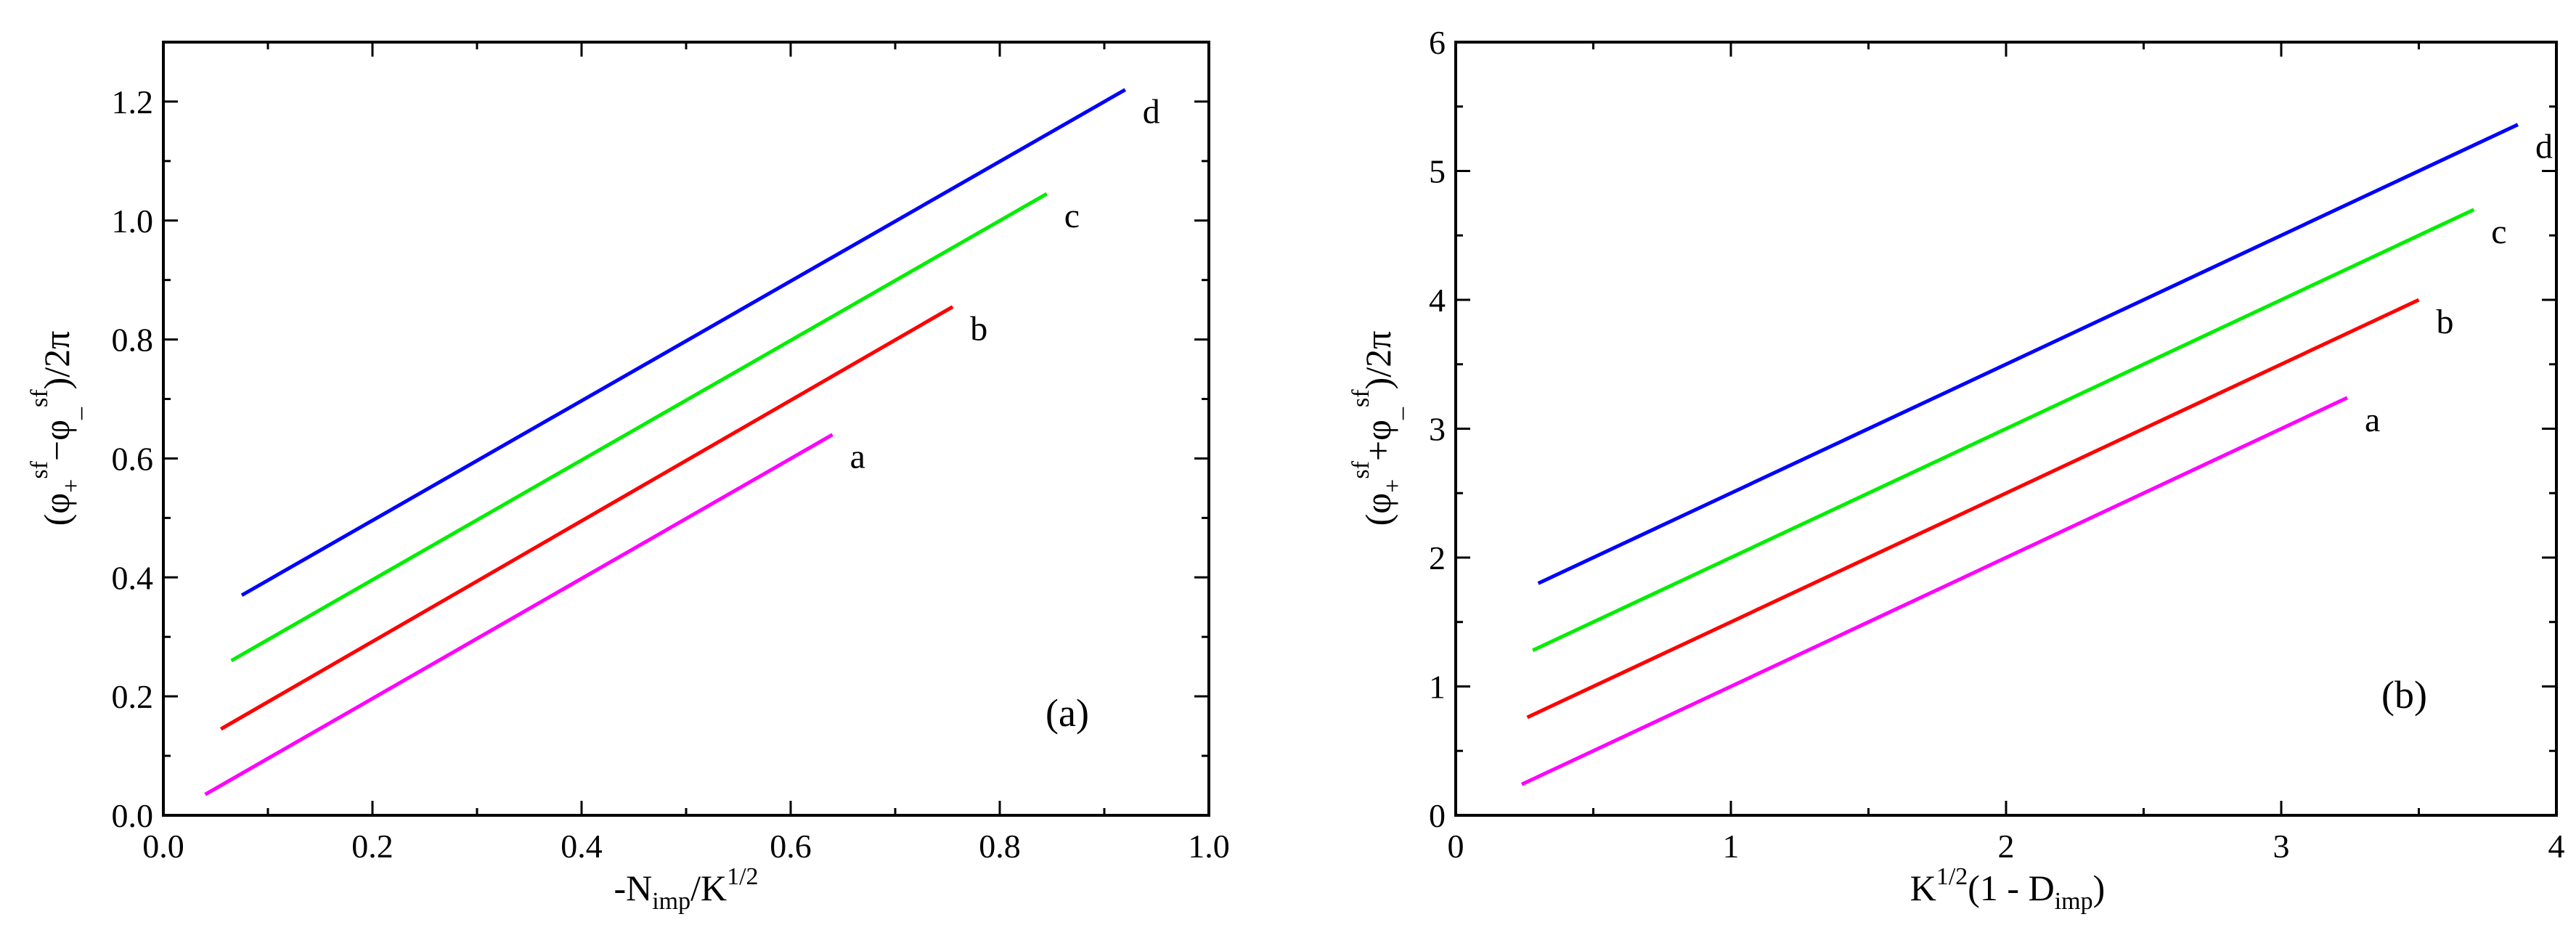 The height and width of the screenshot is (938, 2576). I want to click on y-tick-label: 2, so click(1437, 557).